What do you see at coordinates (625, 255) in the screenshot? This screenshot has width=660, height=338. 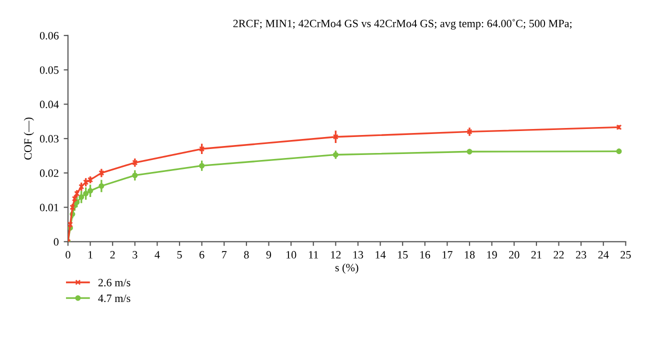 I see `x-tick-label: 25` at bounding box center [625, 255].